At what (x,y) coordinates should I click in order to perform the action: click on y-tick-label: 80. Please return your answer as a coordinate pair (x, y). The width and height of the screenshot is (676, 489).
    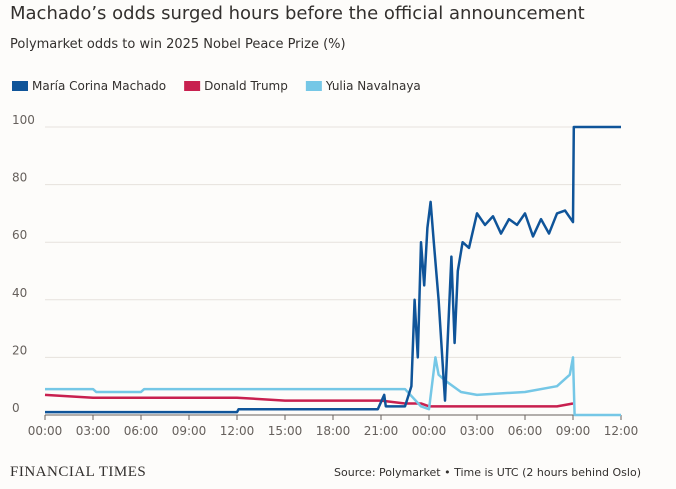
    Looking at the image, I should click on (19, 178).